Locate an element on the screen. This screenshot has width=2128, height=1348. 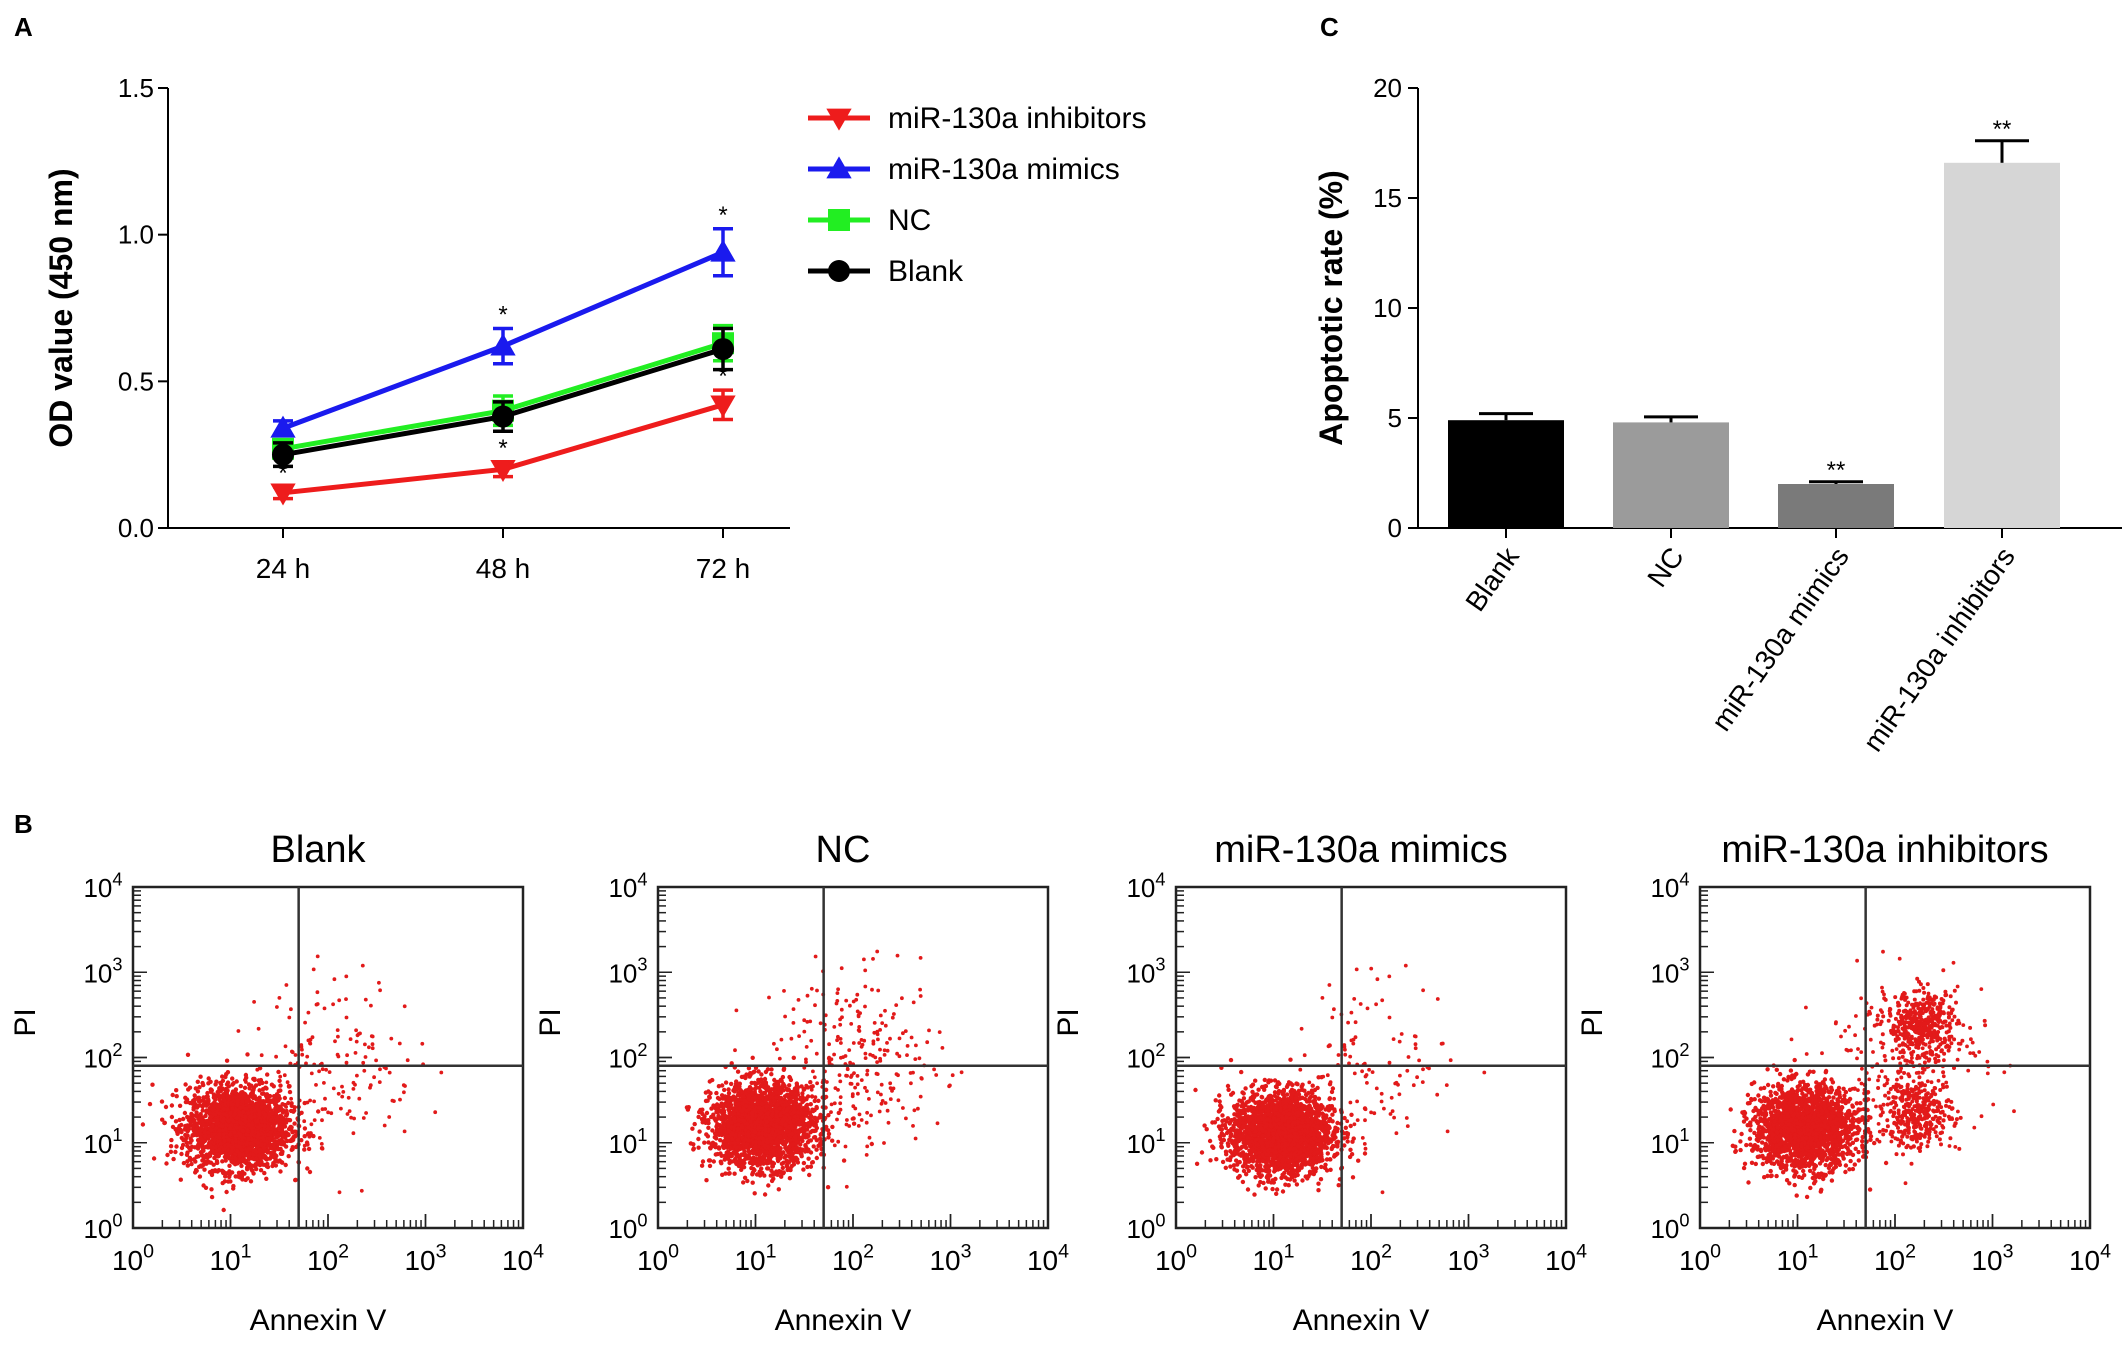
y-tick-label: 10 is located at coordinates (1387, 308).